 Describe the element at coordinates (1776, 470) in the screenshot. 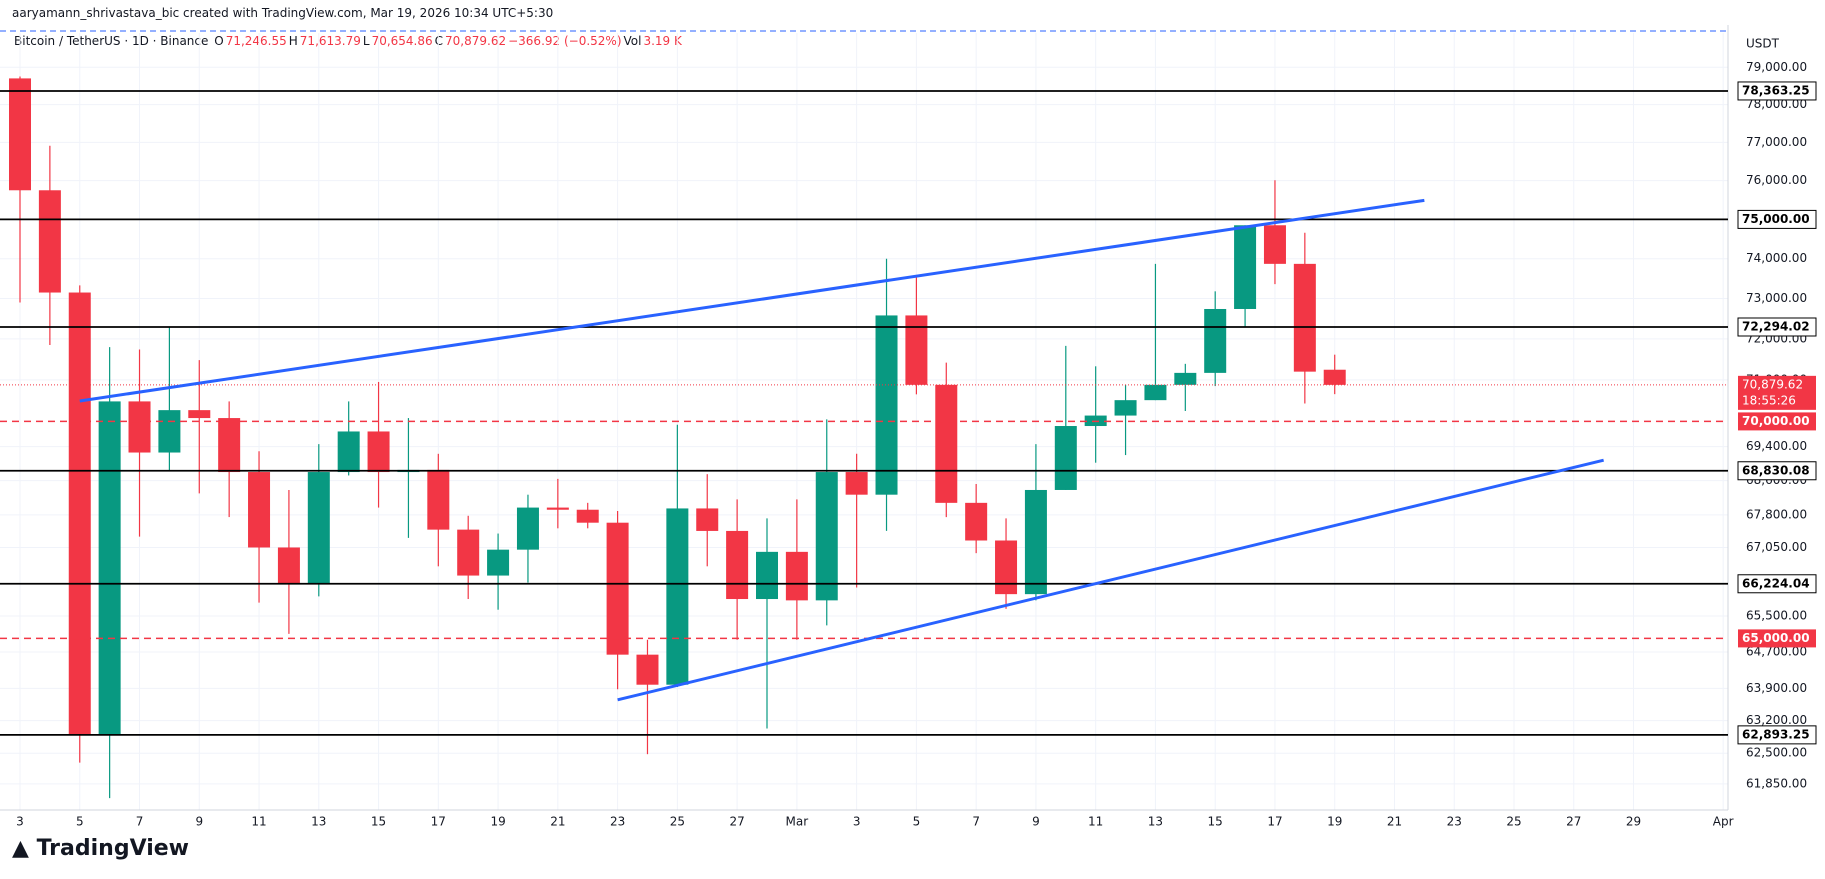

I see `level-label: 68,830.08` at that location.